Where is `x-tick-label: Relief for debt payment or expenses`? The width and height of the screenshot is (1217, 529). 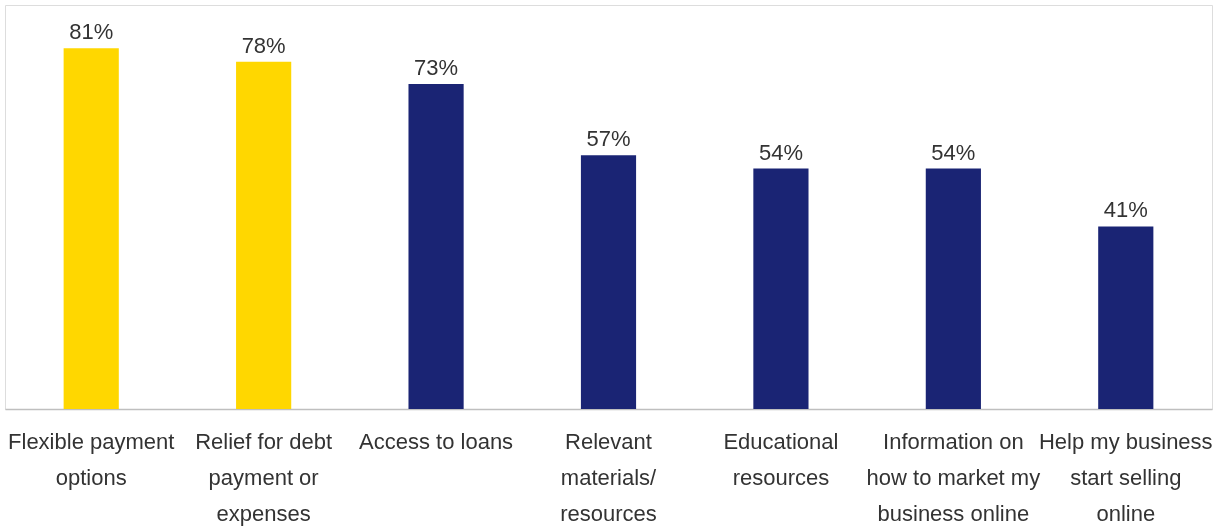
x-tick-label: Relief for debt payment or expenses is located at coordinates (264, 477).